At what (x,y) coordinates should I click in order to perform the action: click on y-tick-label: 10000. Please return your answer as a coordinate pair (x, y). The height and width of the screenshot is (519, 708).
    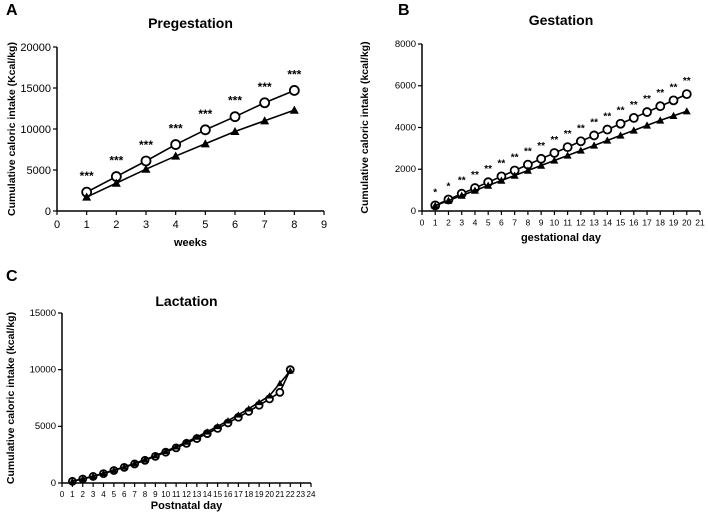
    Looking at the image, I should click on (35, 130).